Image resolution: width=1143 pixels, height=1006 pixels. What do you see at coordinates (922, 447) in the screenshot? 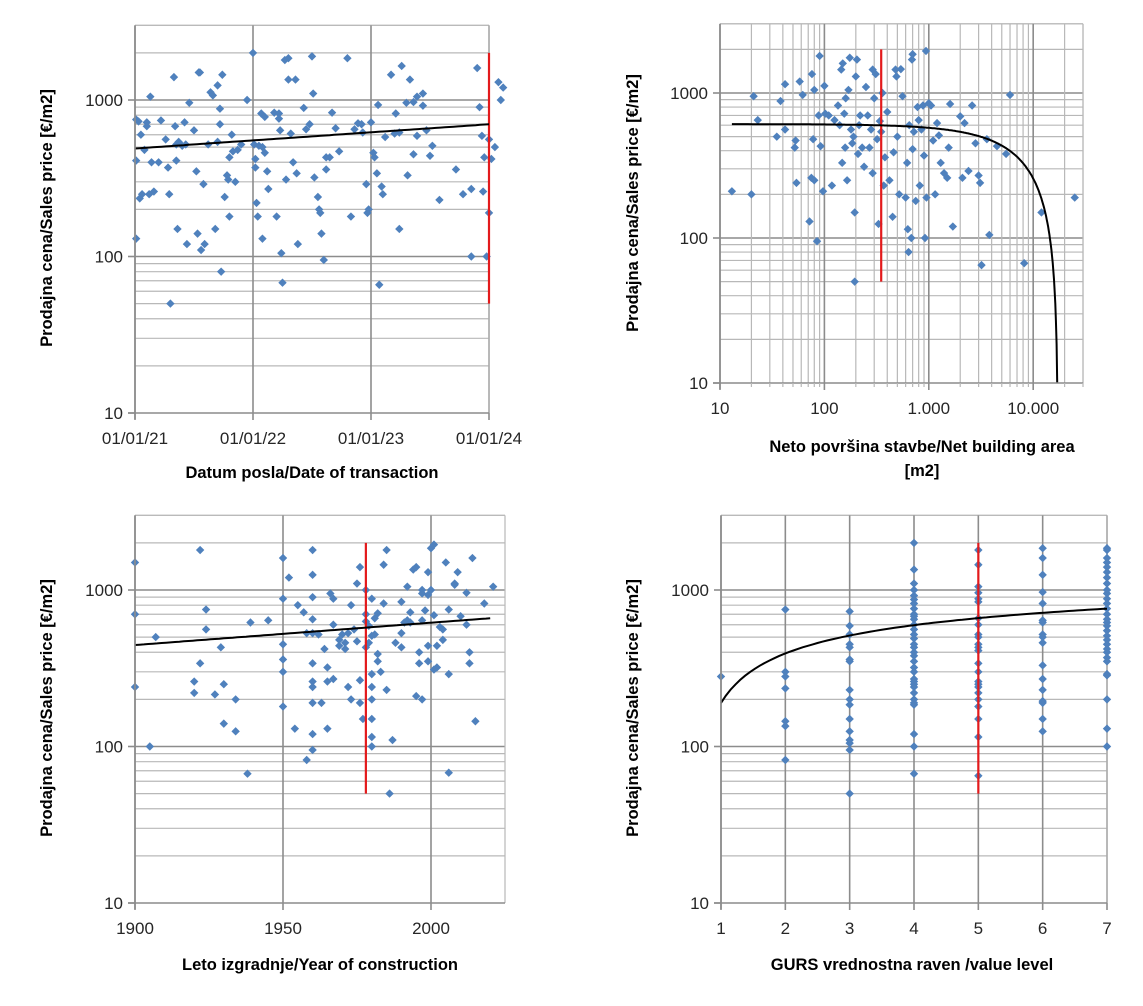
I see `x-axis-title-line-1: Neto površina stavbe/Net building area` at bounding box center [922, 447].